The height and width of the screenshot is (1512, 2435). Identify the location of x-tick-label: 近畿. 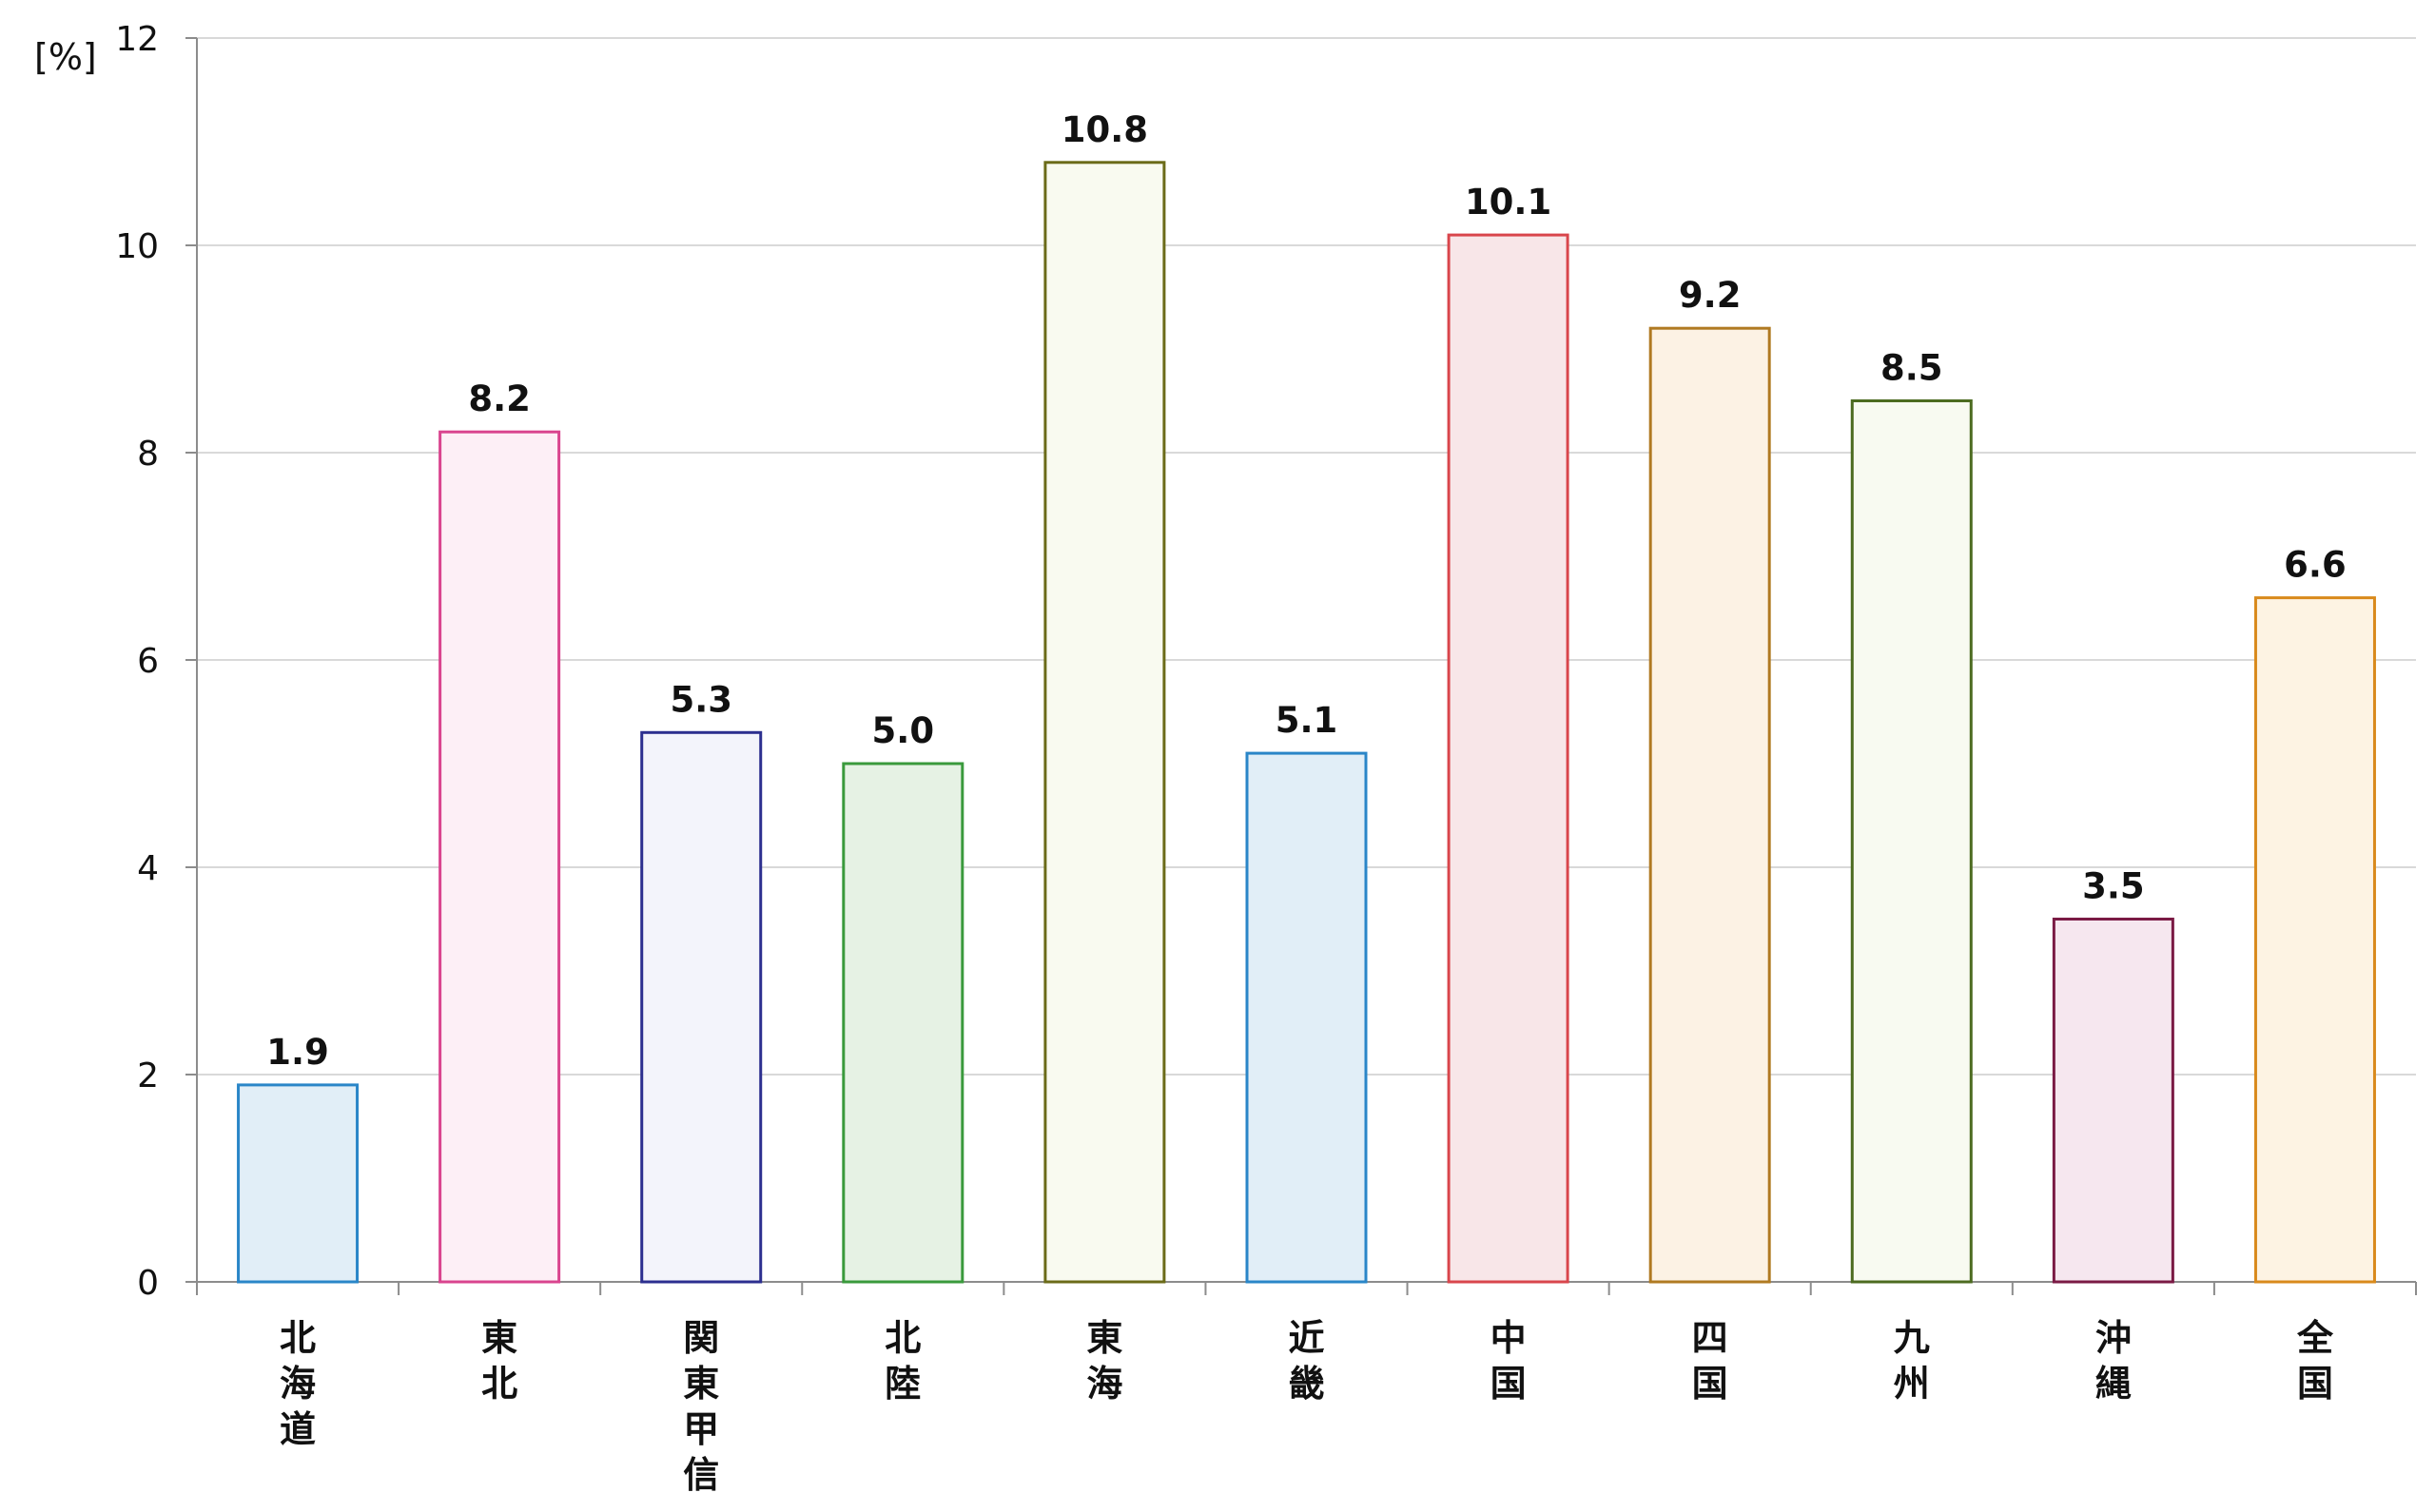
(1306, 1361).